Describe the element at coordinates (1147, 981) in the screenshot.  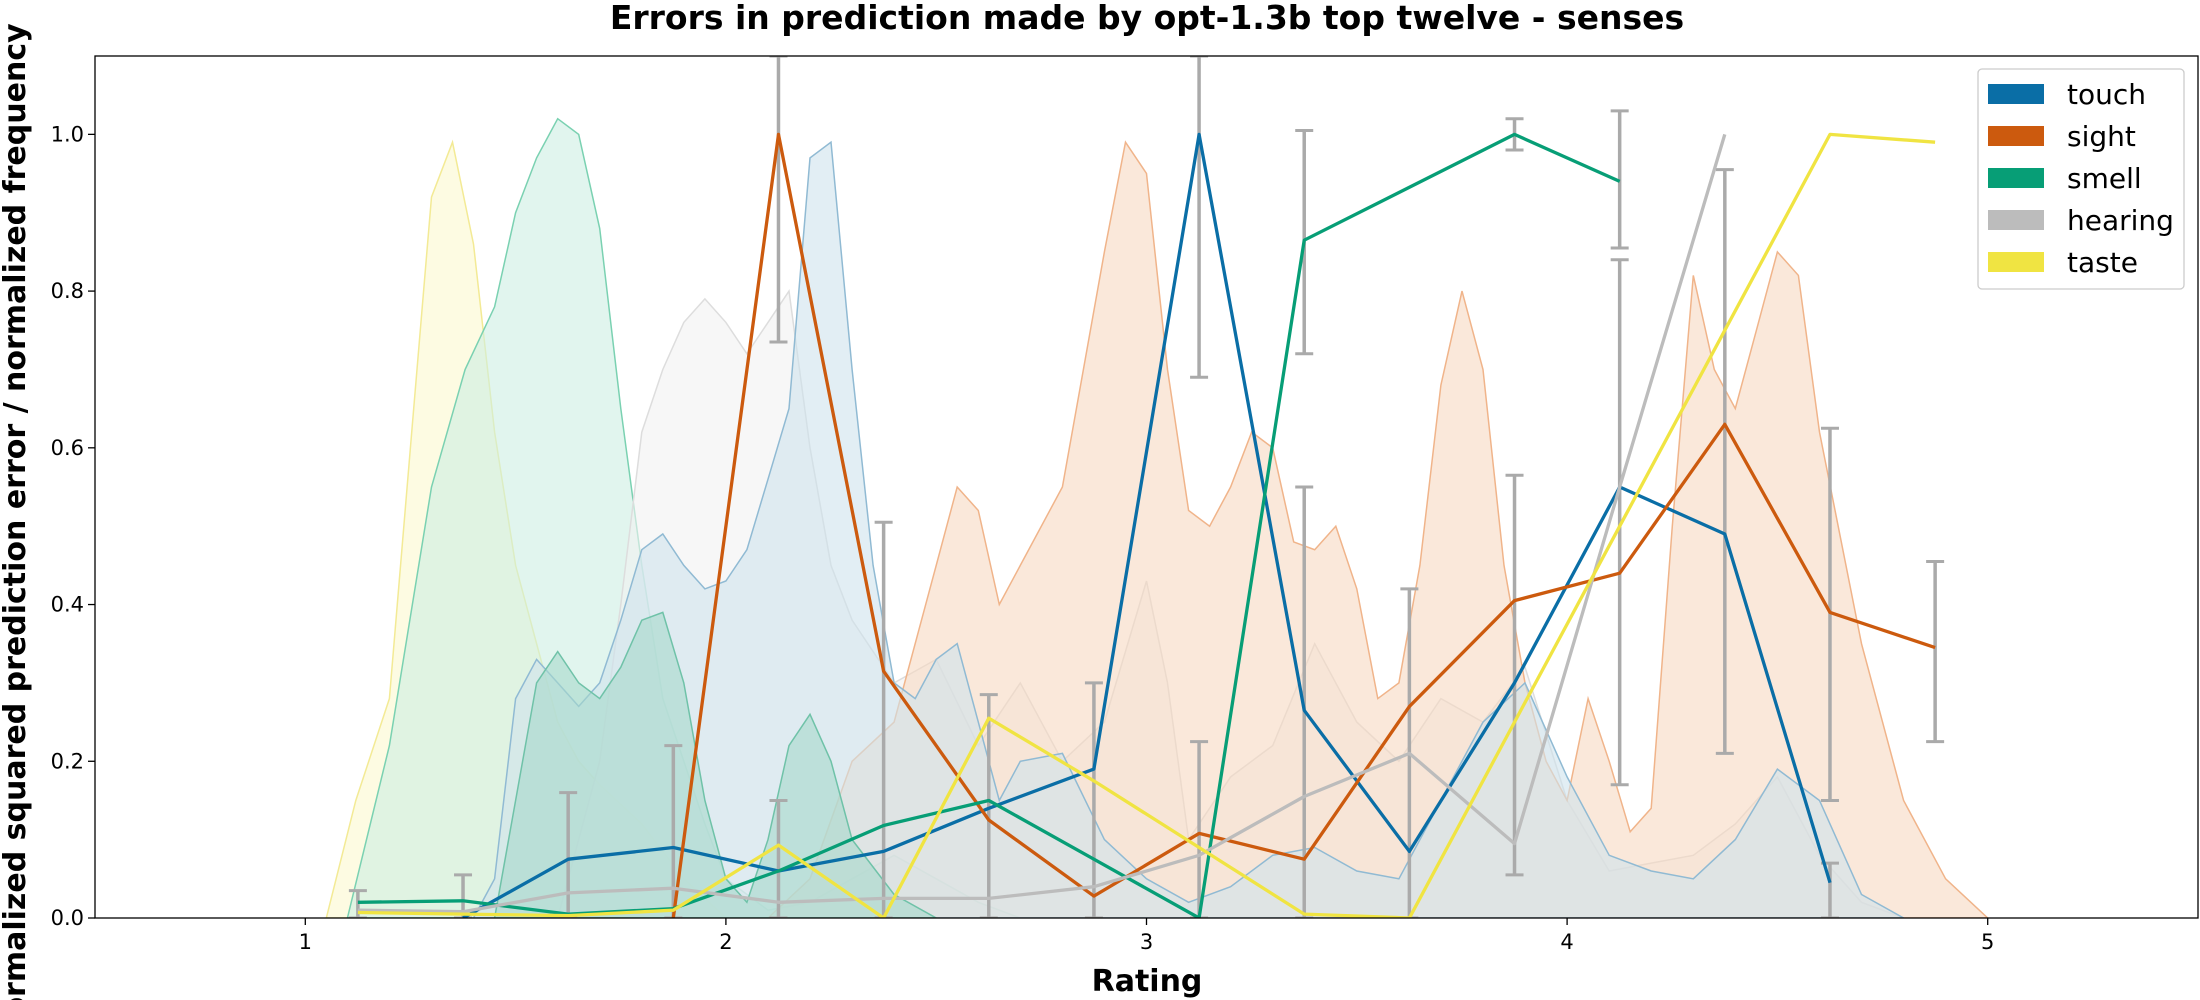
I see `x-axis-label: Rating` at that location.